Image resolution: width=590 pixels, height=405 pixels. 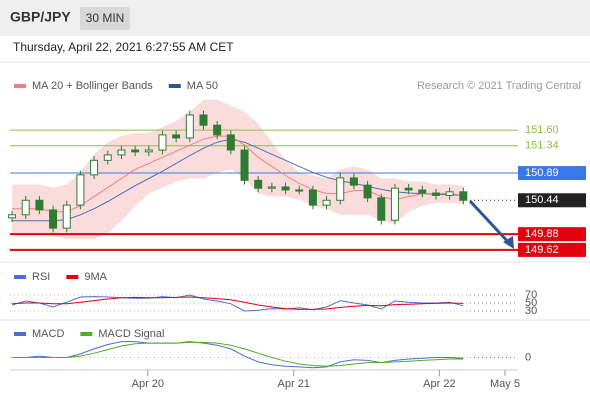 What do you see at coordinates (528, 357) in the screenshot?
I see `y-tick-label: 0` at bounding box center [528, 357].